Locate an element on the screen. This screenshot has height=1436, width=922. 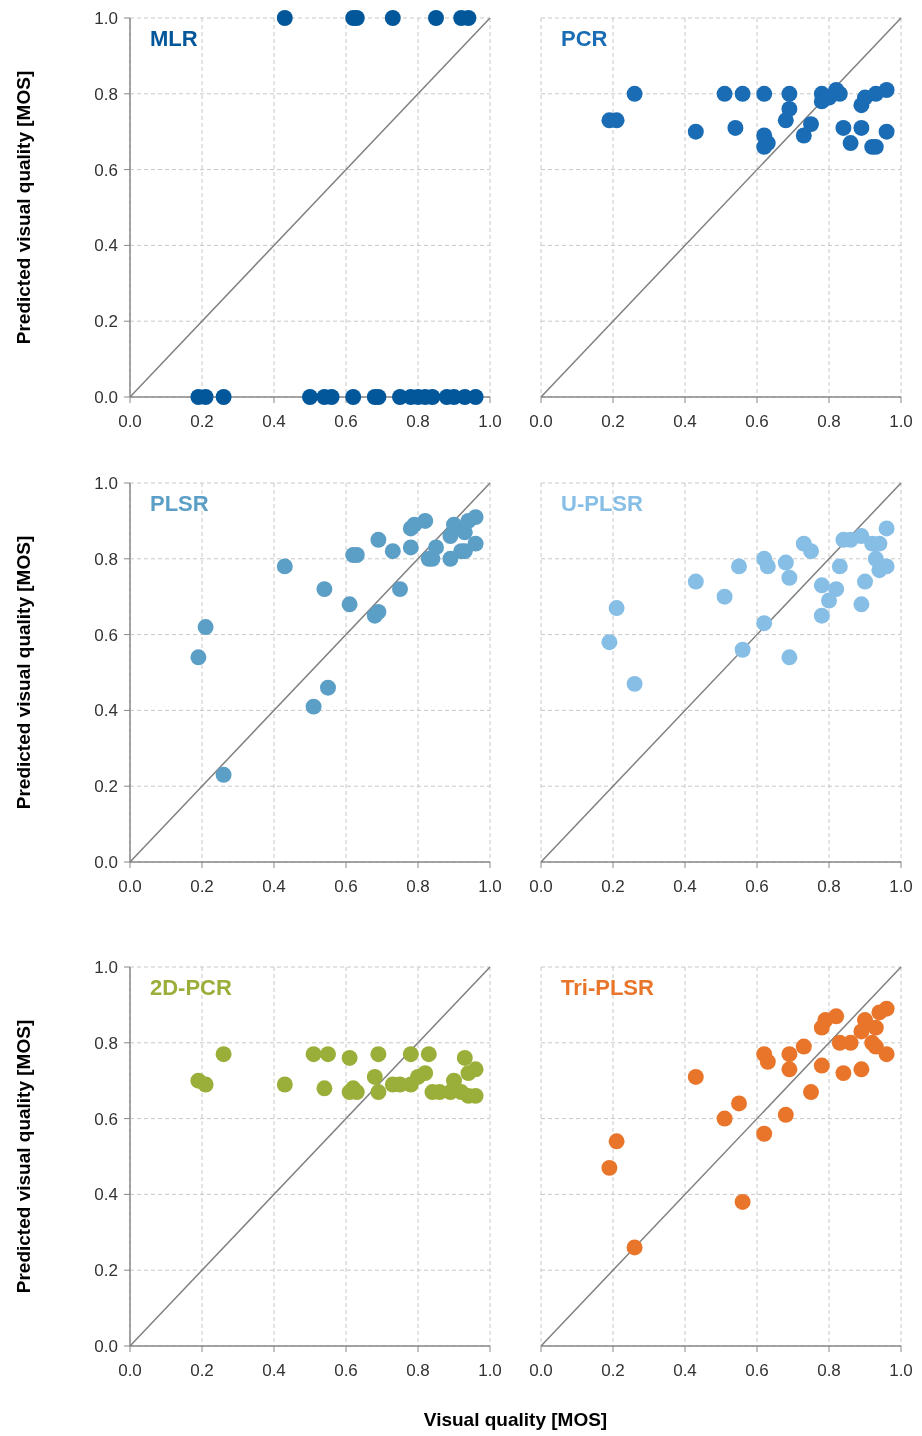
x-tick-label: 0.4 is located at coordinates (685, 421).